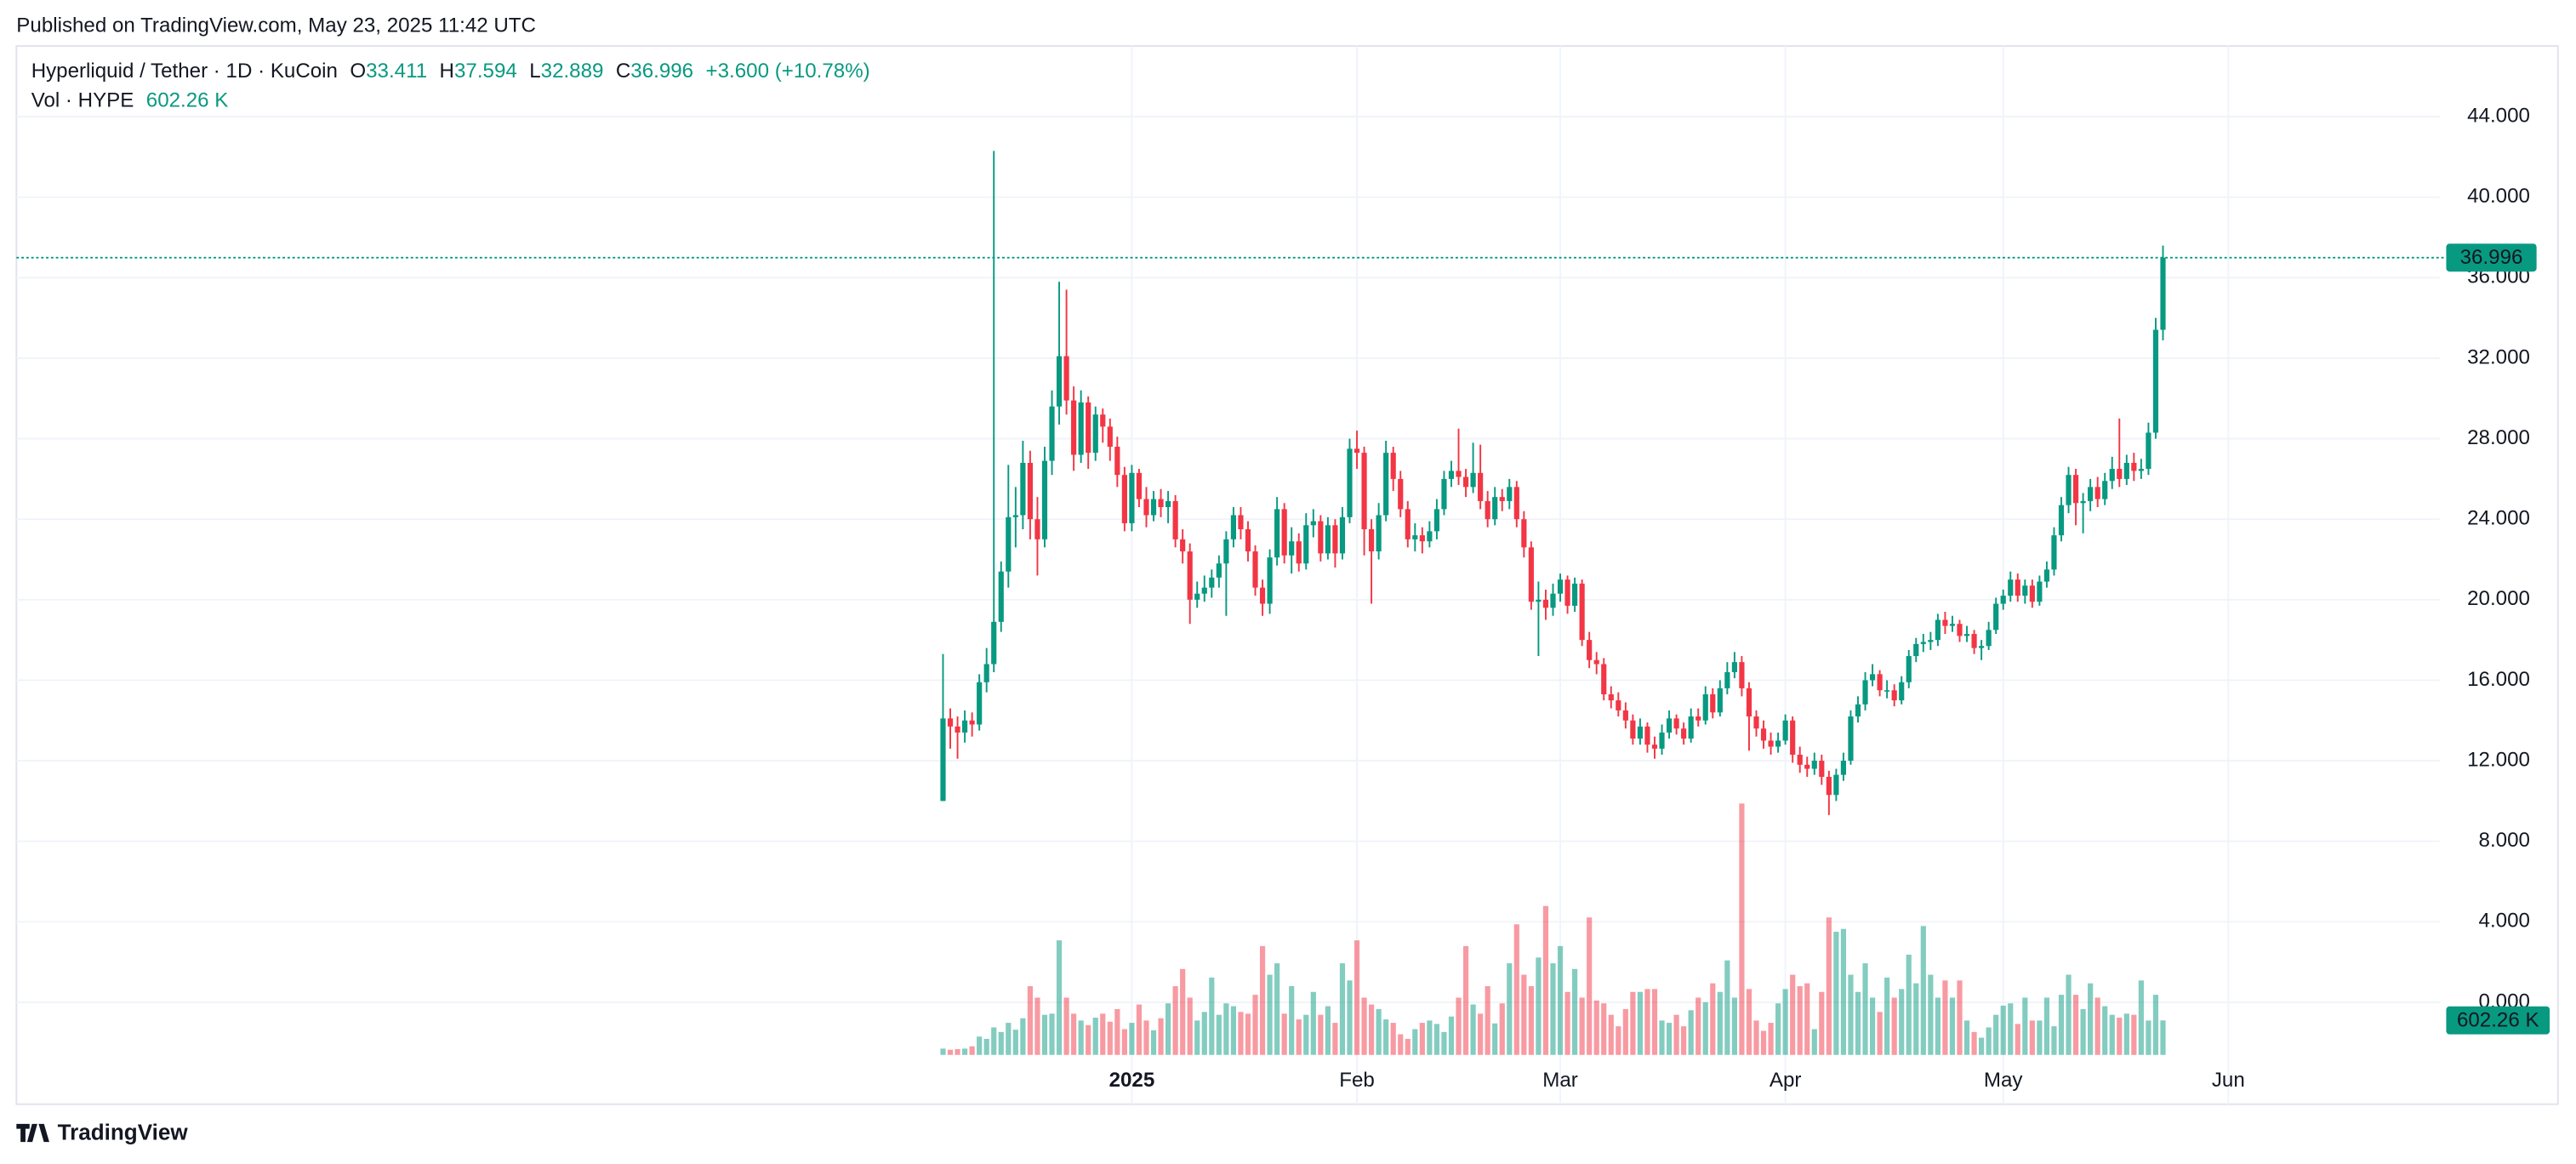 This screenshot has height=1164, width=2576. I want to click on y-tick-label: 16.000, so click(2498, 679).